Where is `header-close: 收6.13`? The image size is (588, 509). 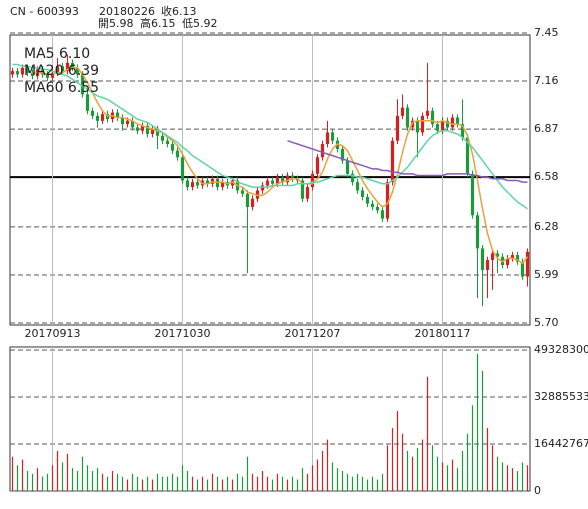 header-close: 收6.13 is located at coordinates (179, 11).